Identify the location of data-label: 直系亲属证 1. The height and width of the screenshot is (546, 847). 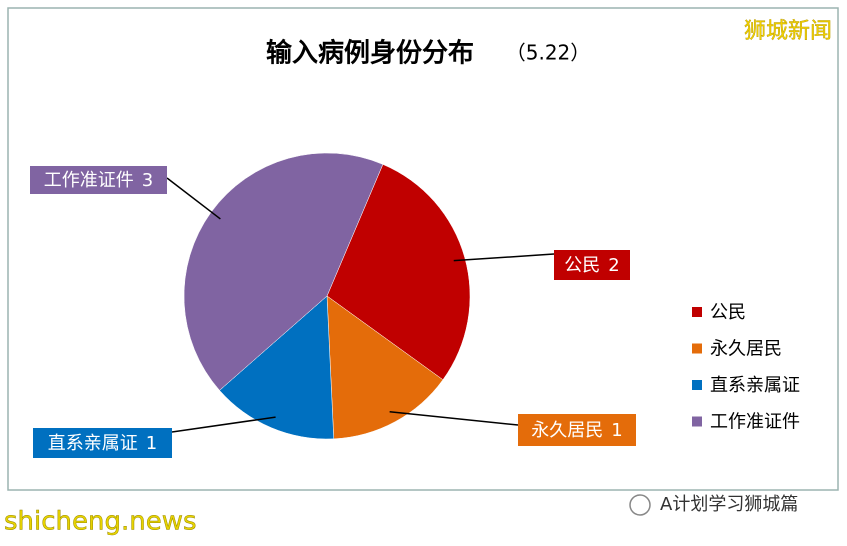
(102, 443).